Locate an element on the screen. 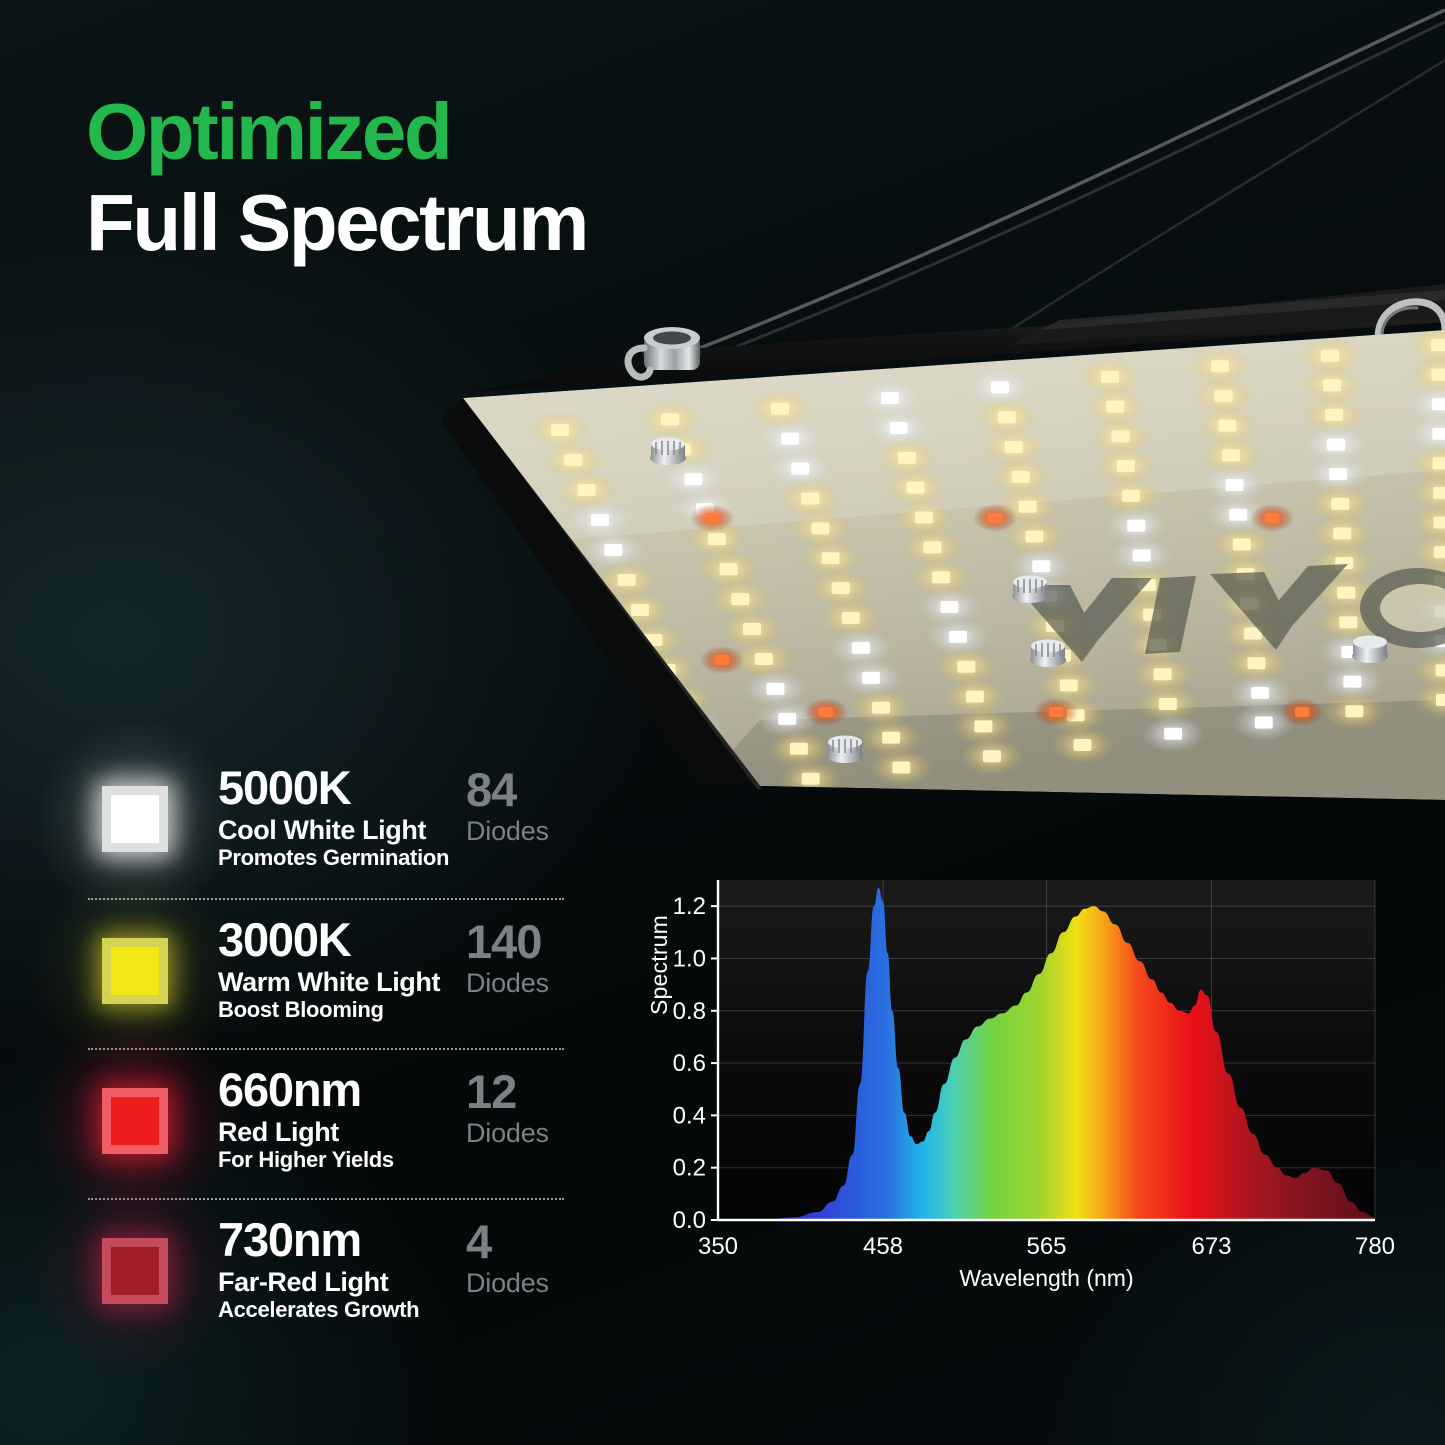 This screenshot has width=1445, height=1445. legend-count-3000k: 140 Diodes is located at coordinates (536, 958).